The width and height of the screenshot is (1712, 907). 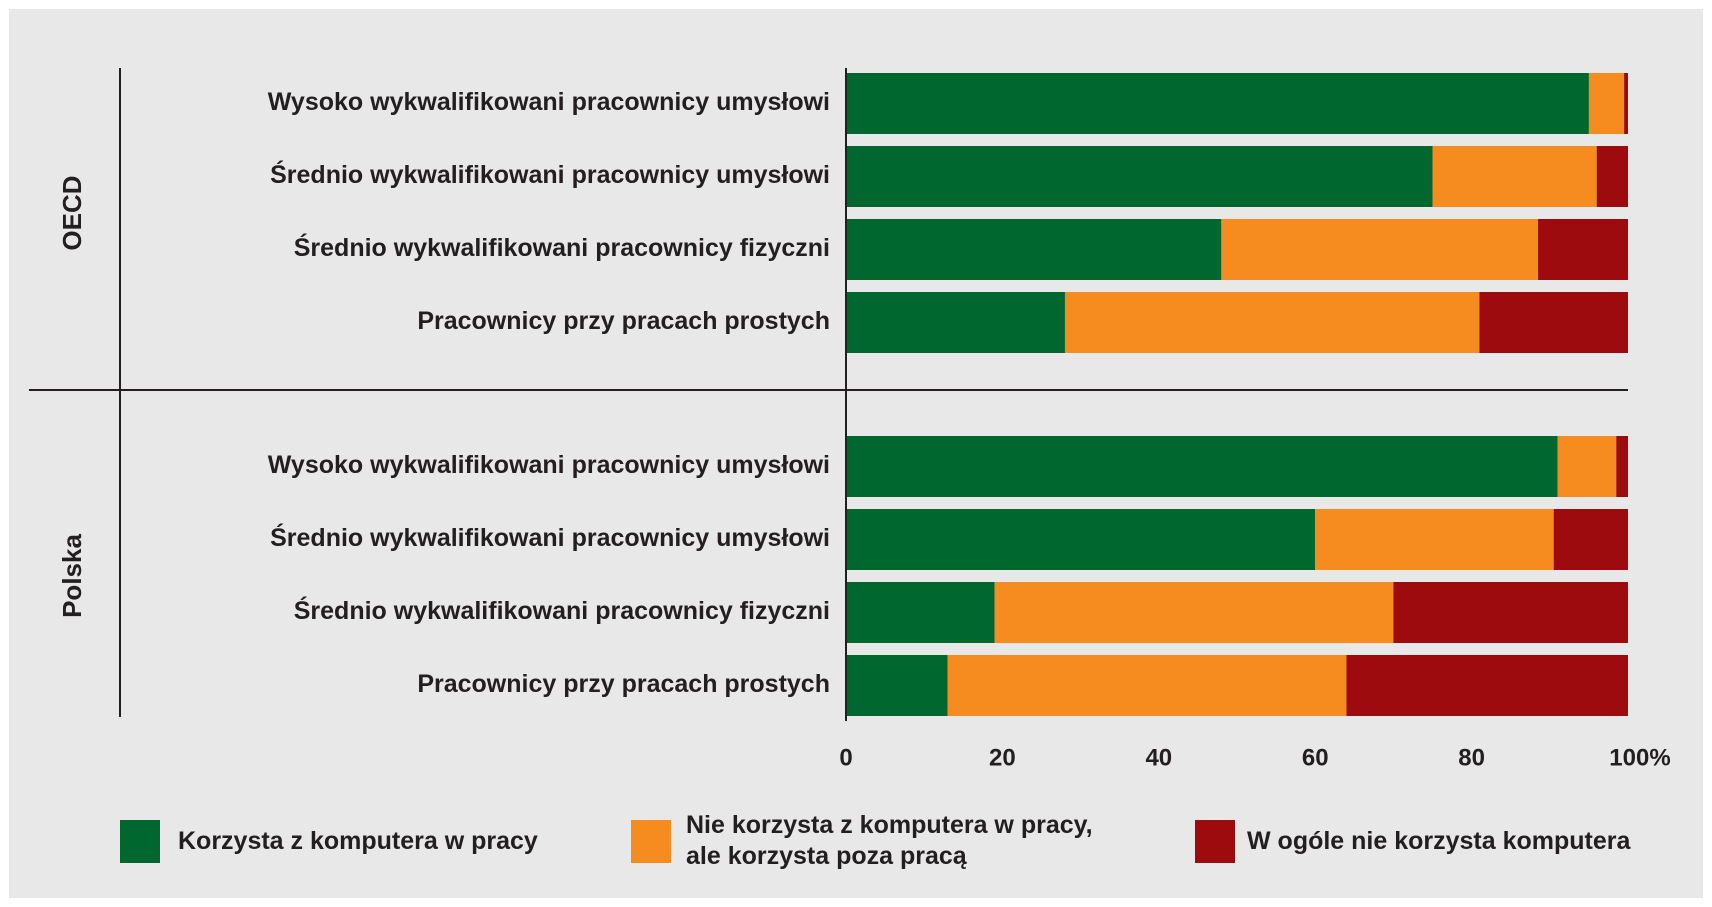 What do you see at coordinates (1315, 757) in the screenshot?
I see `x-tick-label: 60` at bounding box center [1315, 757].